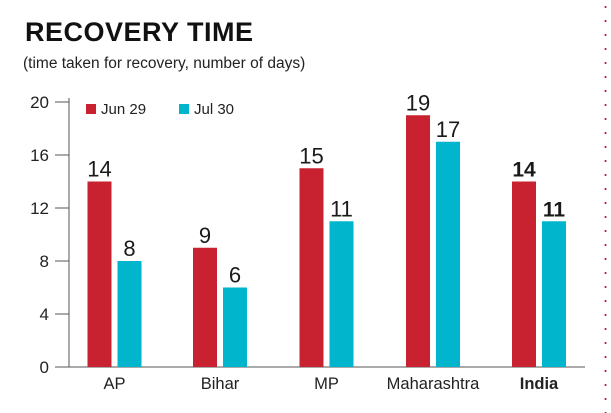  Describe the element at coordinates (433, 384) in the screenshot. I see `x-tick-label: Maharashtra` at that location.